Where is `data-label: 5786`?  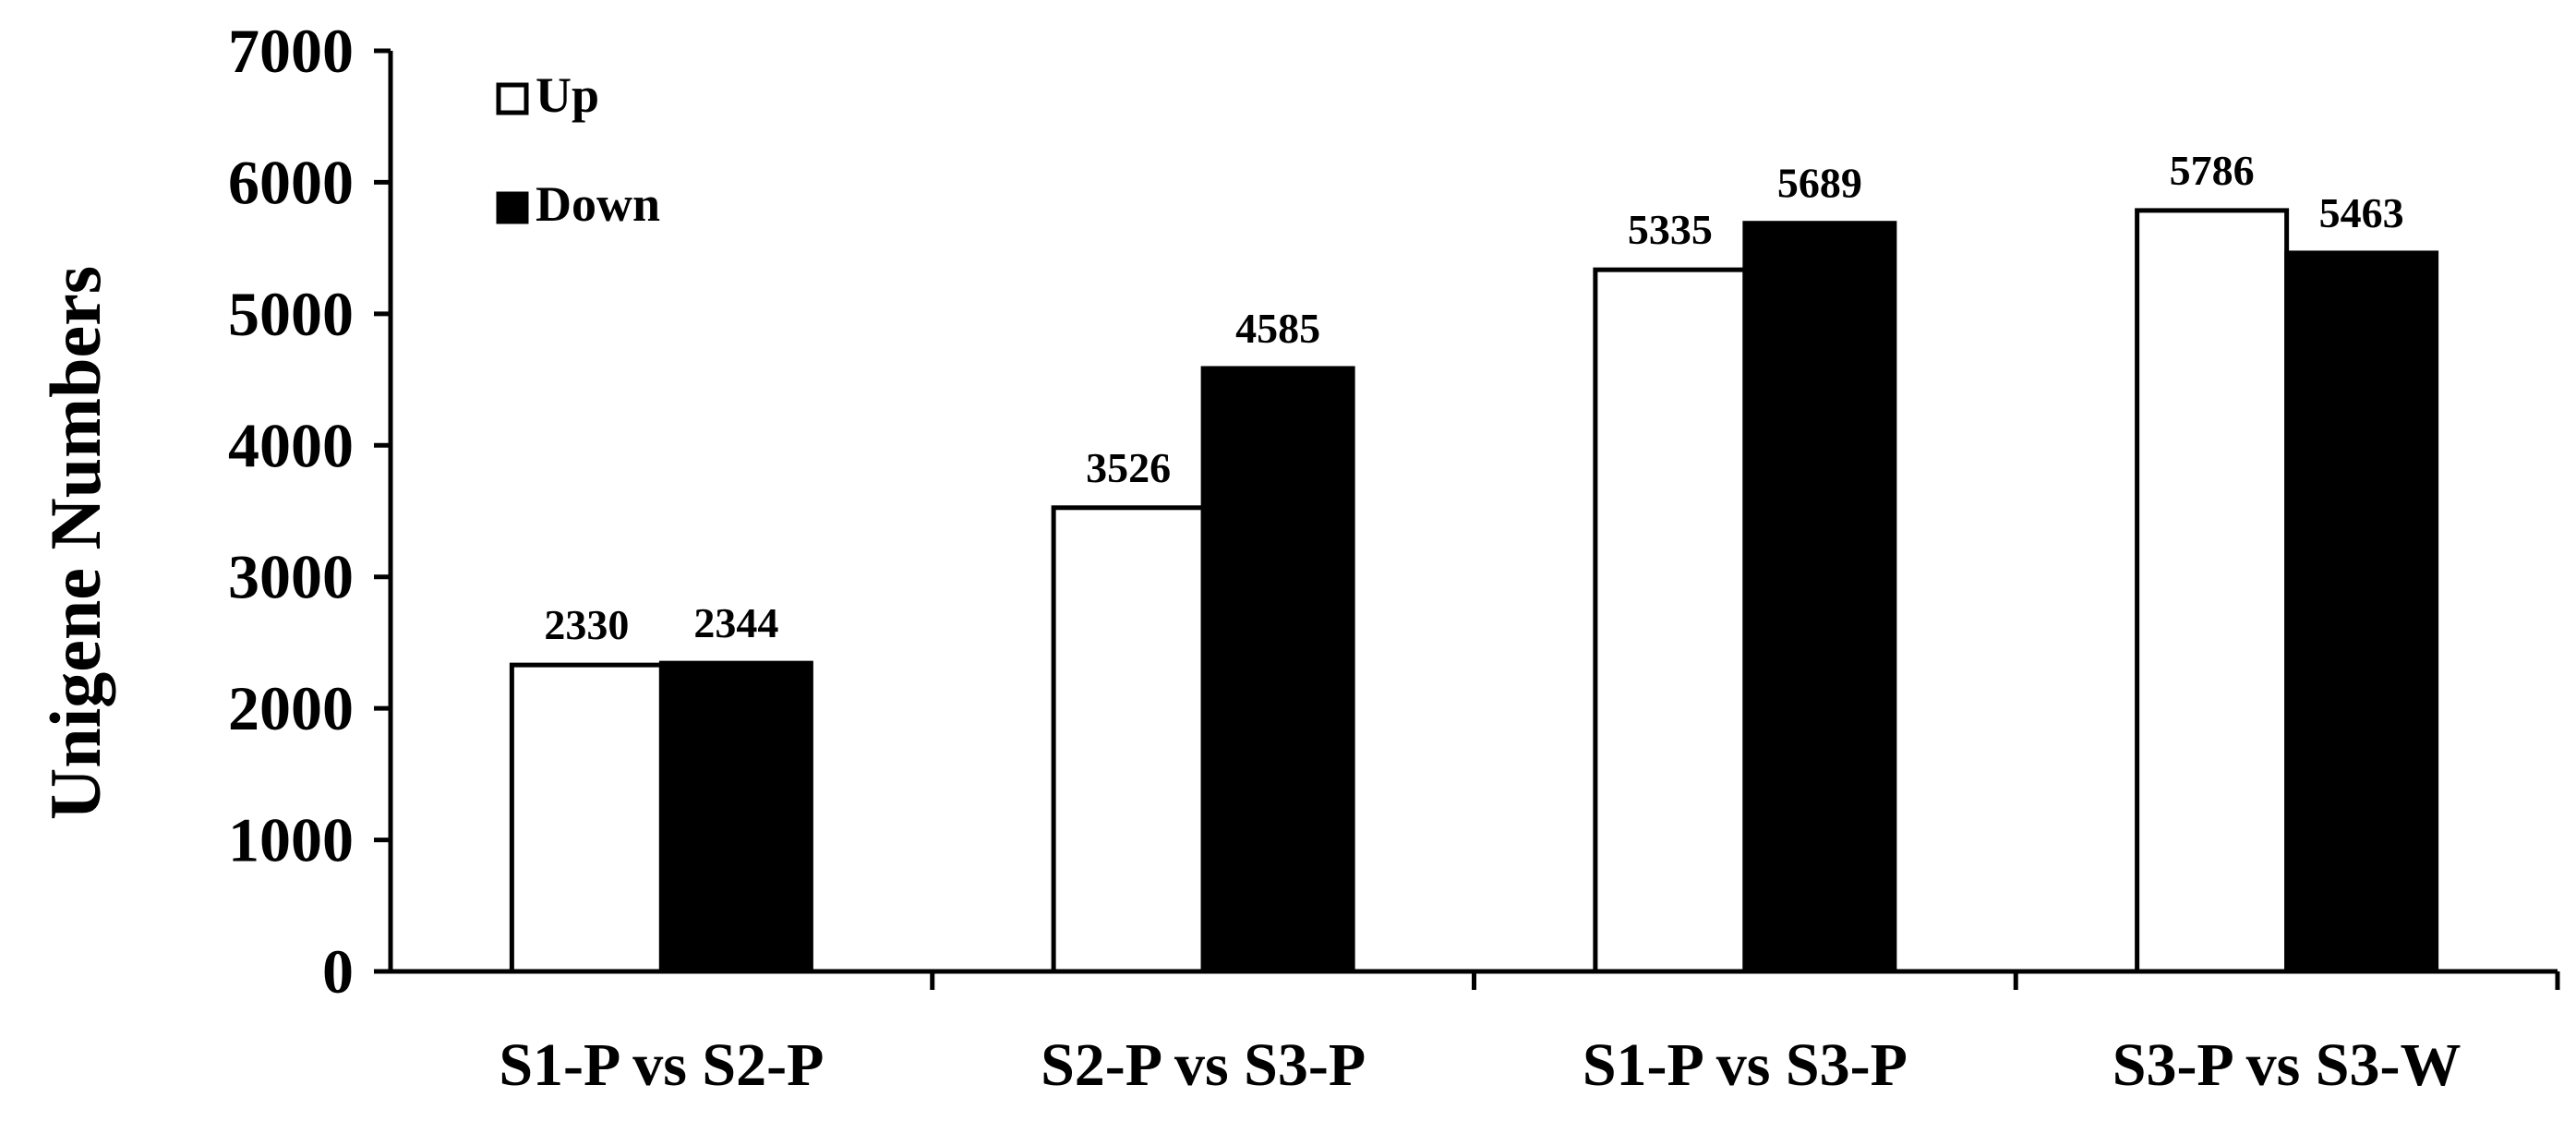
data-label: 5786 is located at coordinates (2212, 170).